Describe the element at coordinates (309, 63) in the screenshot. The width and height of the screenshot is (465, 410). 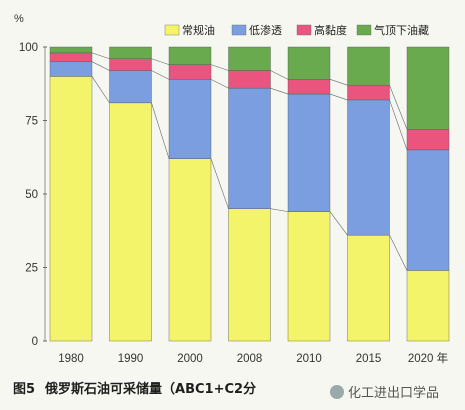
I see `bar-segment-4-2010` at that location.